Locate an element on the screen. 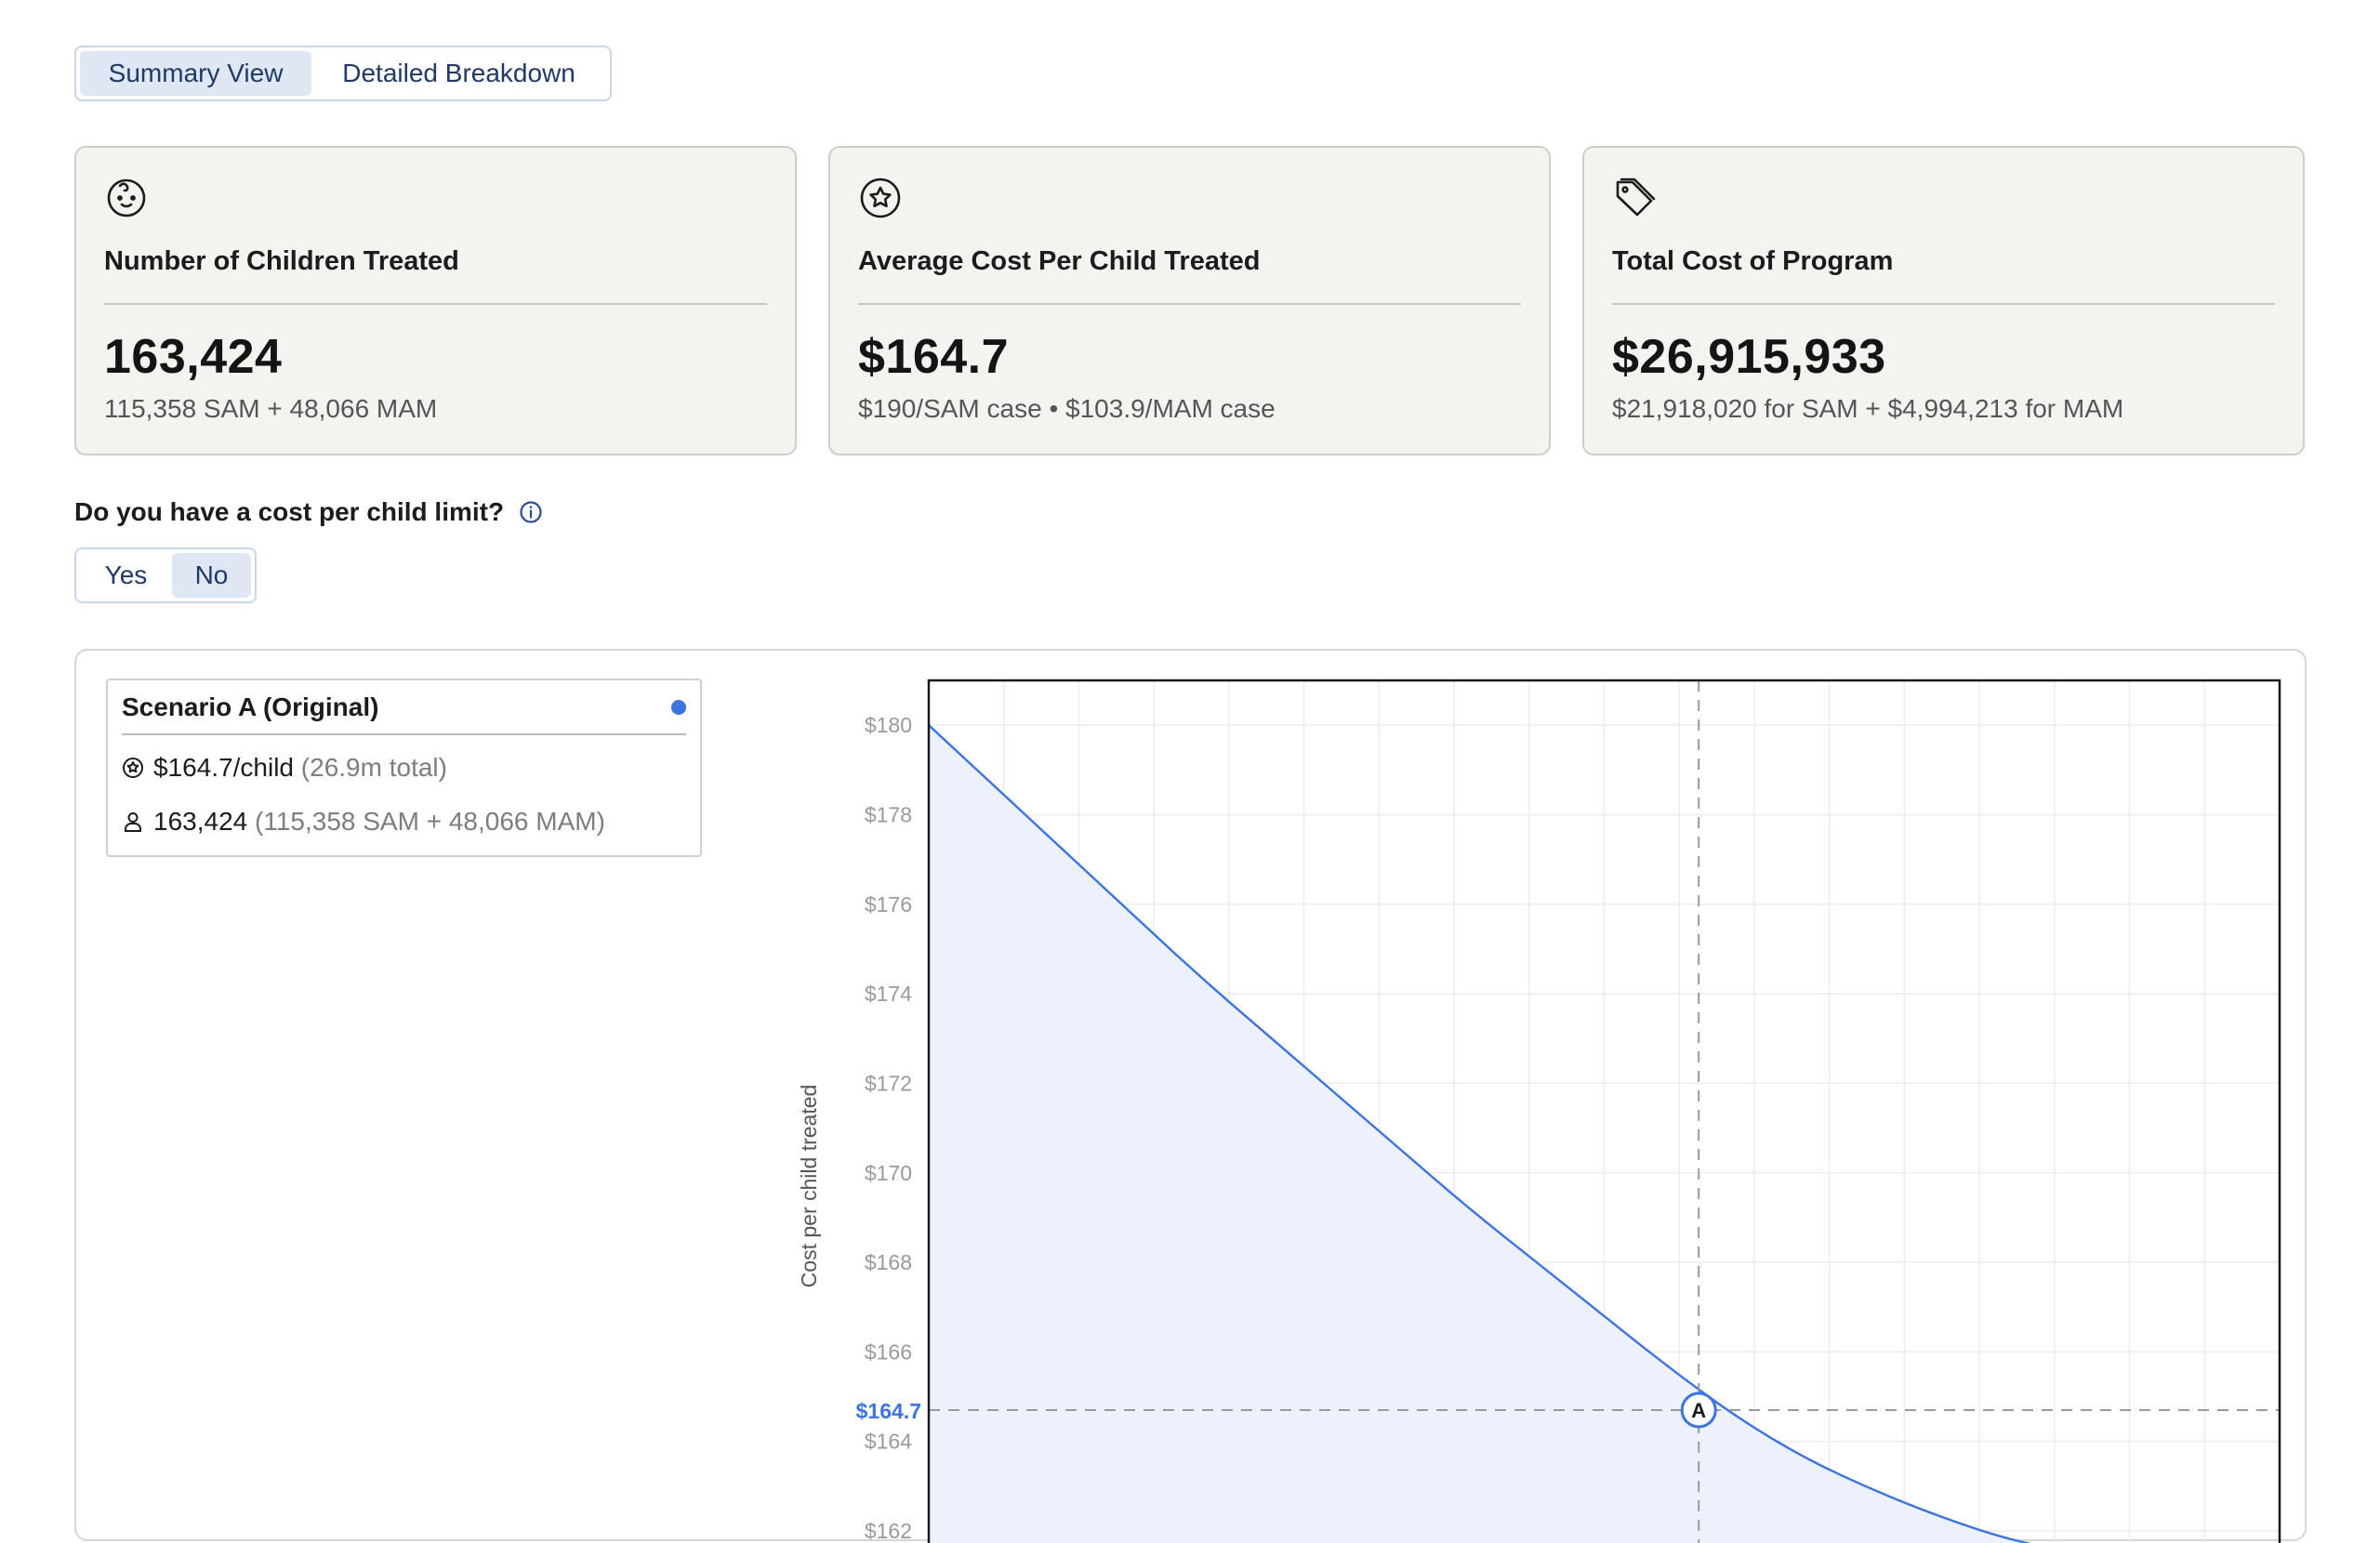 Image resolution: width=2380 pixels, height=1543 pixels. card-value: $164.7 is located at coordinates (934, 357).